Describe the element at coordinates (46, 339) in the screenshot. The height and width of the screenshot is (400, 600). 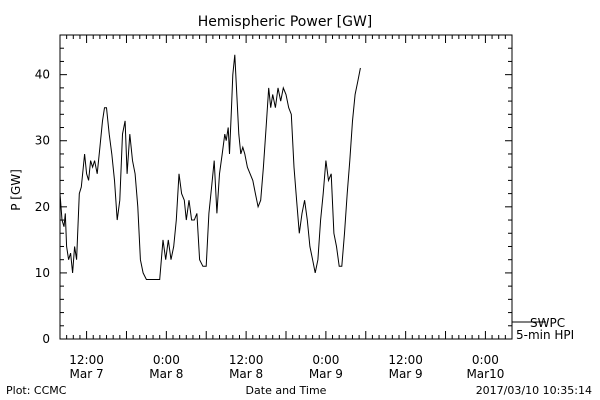
I see `y-tick-label: 0` at that location.